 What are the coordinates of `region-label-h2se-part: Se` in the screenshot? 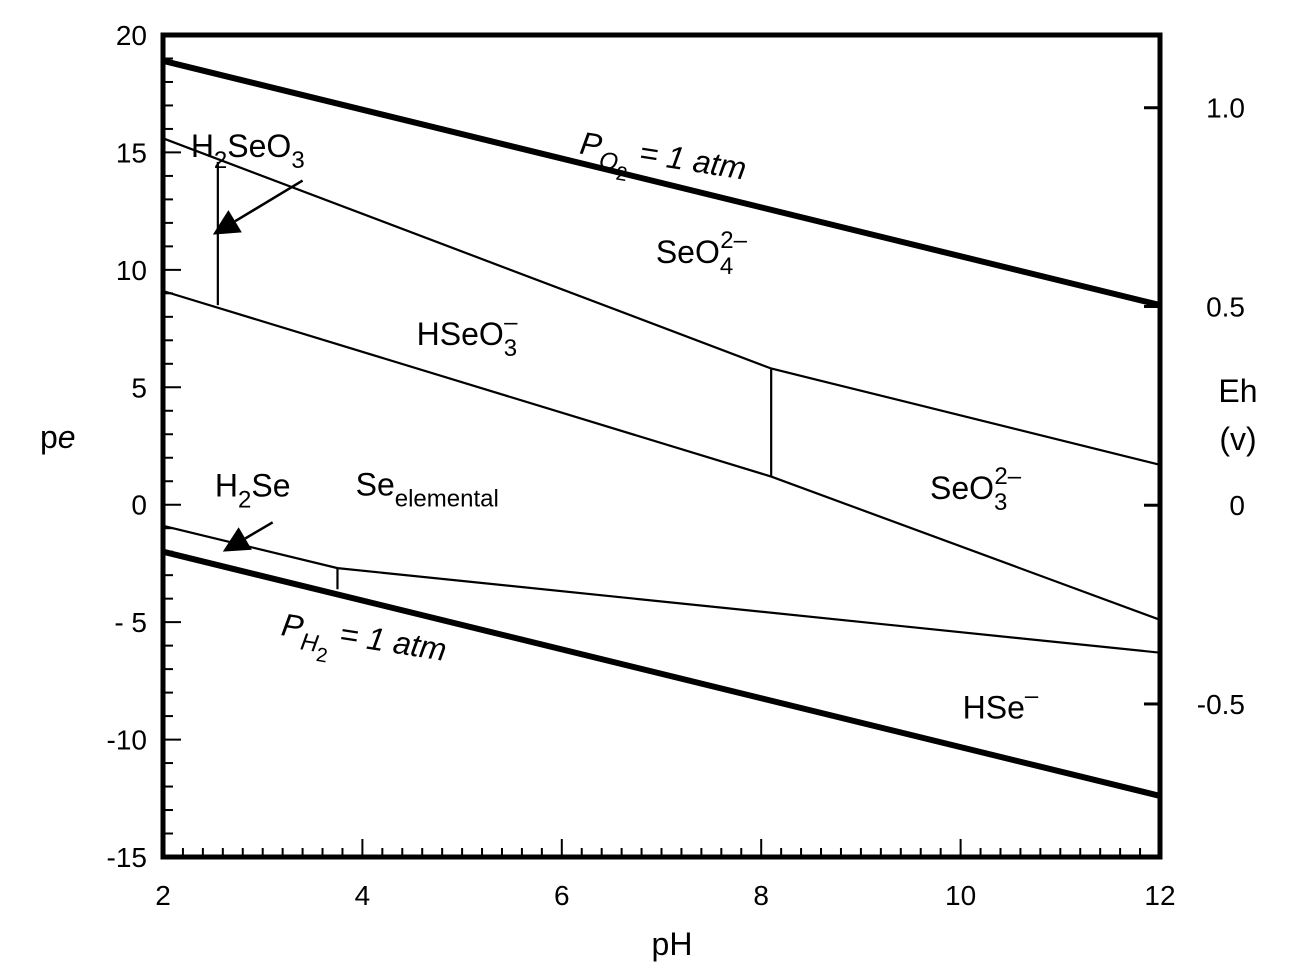 It's located at (270, 485).